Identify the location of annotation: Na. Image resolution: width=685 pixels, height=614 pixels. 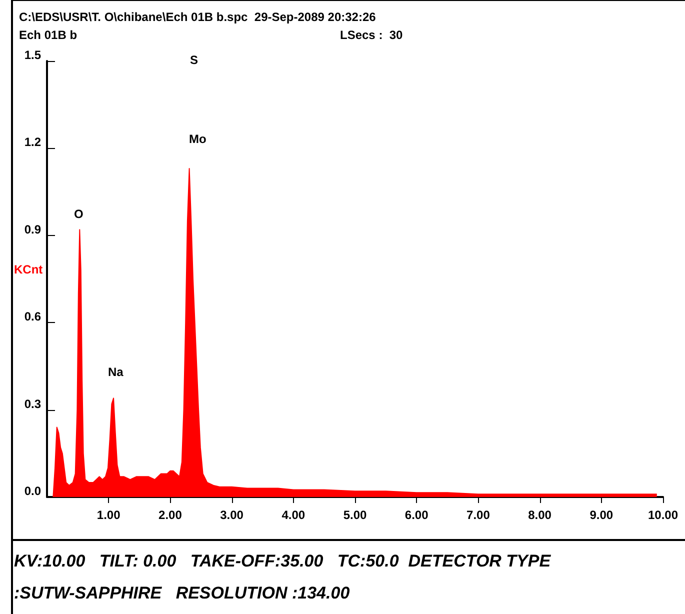
(116, 372).